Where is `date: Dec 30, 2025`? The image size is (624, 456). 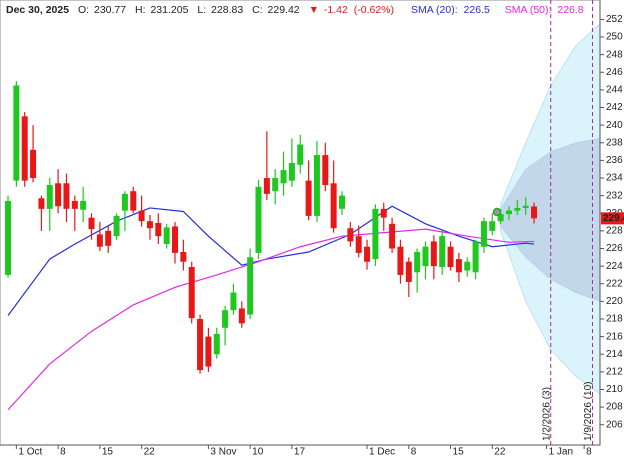
date: Dec 30, 2025 is located at coordinates (37, 10).